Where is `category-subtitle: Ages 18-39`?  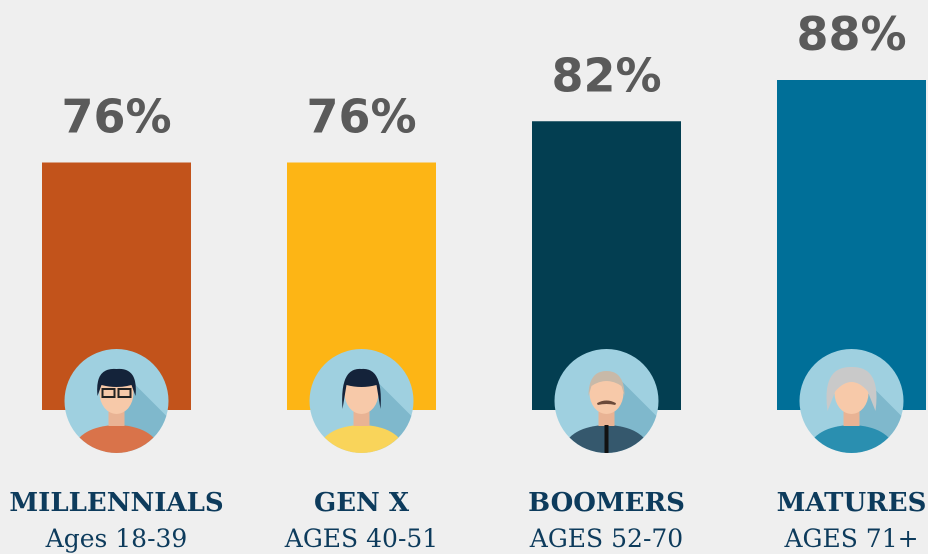
category-subtitle: Ages 18-39 is located at coordinates (116, 538).